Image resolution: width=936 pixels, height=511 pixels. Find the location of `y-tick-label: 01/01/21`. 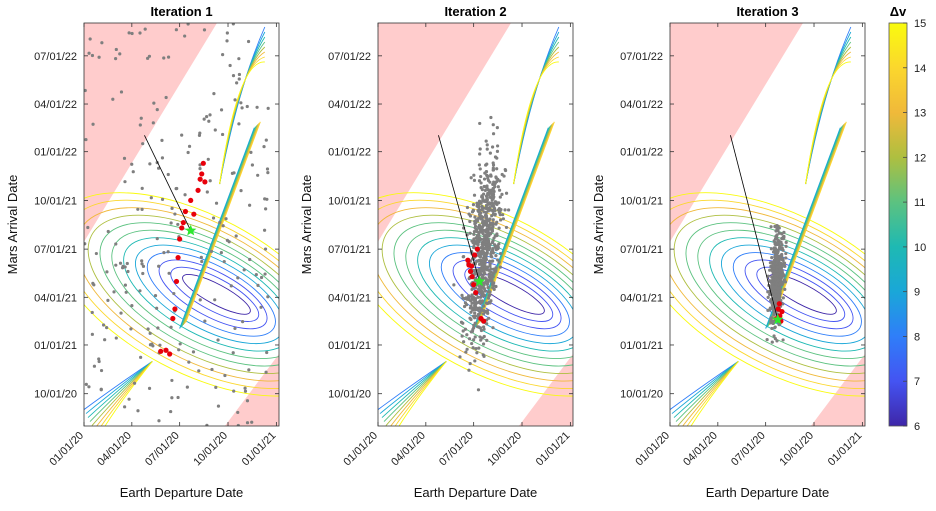

y-tick-label: 01/01/21 is located at coordinates (349, 346).